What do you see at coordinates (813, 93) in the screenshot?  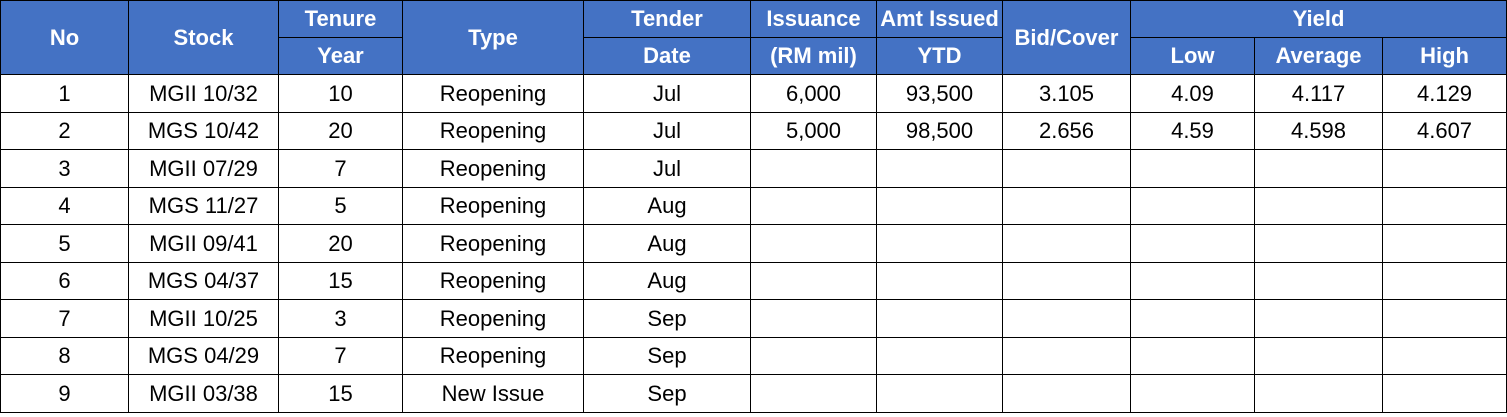 I see `cell-issuance: 6,000` at bounding box center [813, 93].